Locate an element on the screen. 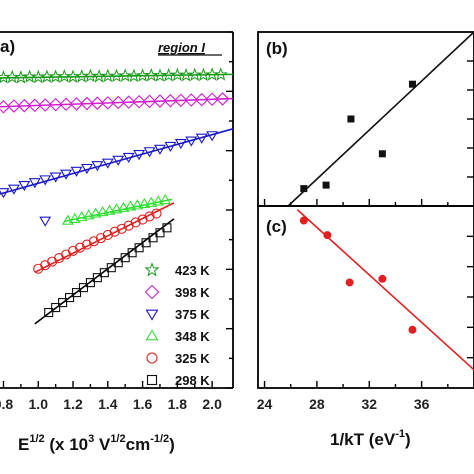  panel-a-xtick-label: 0.8 is located at coordinates (6, 404).